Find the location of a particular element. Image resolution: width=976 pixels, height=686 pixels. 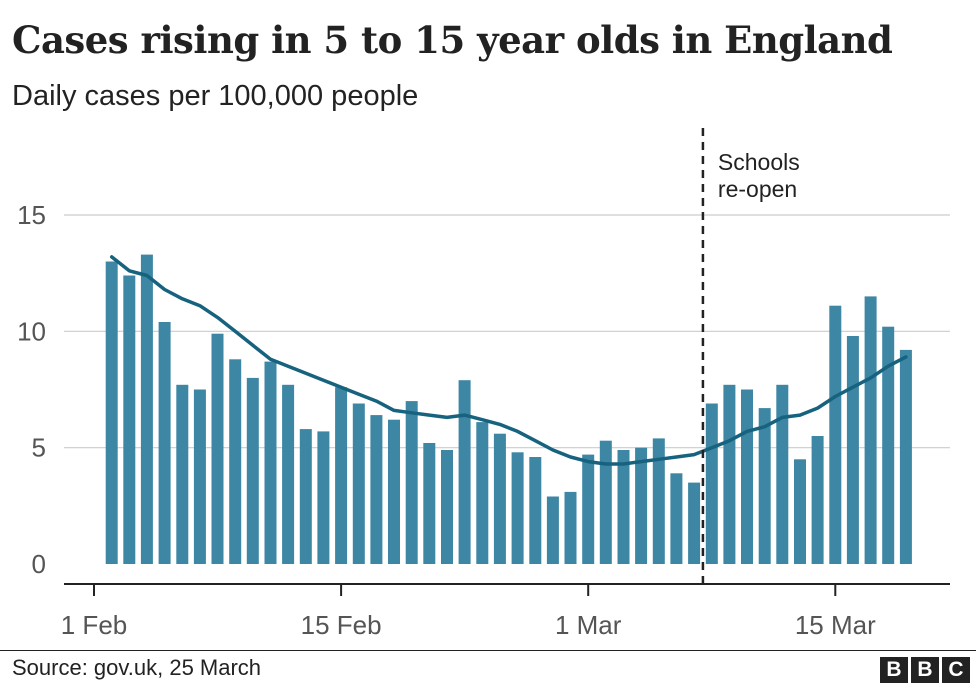

logo-letter: C is located at coordinates (956, 670).